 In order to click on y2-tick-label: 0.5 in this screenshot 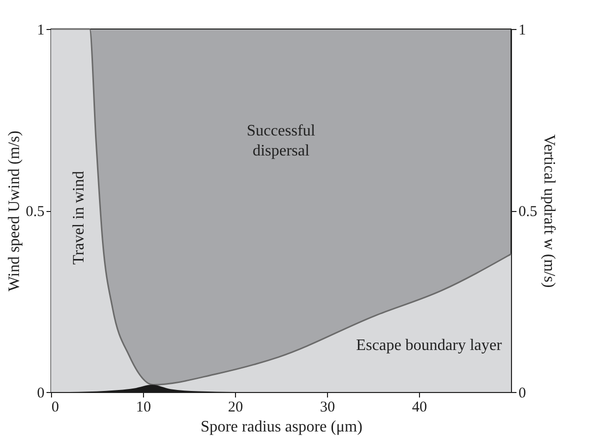, I will do `click(528, 212)`.